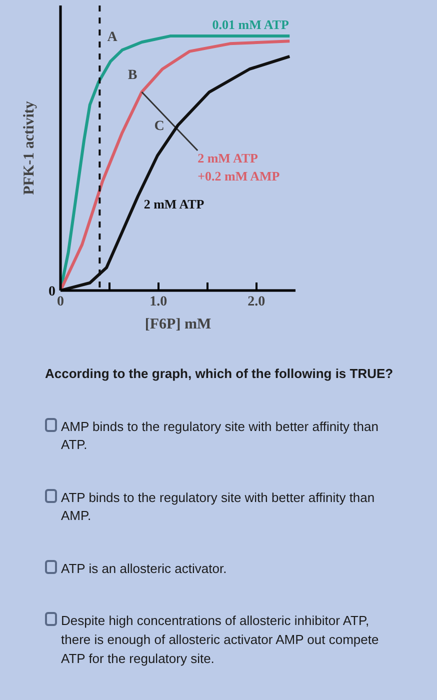 This screenshot has height=700, width=437. What do you see at coordinates (257, 302) in the screenshot?
I see `x-tick-label: 2.0` at bounding box center [257, 302].